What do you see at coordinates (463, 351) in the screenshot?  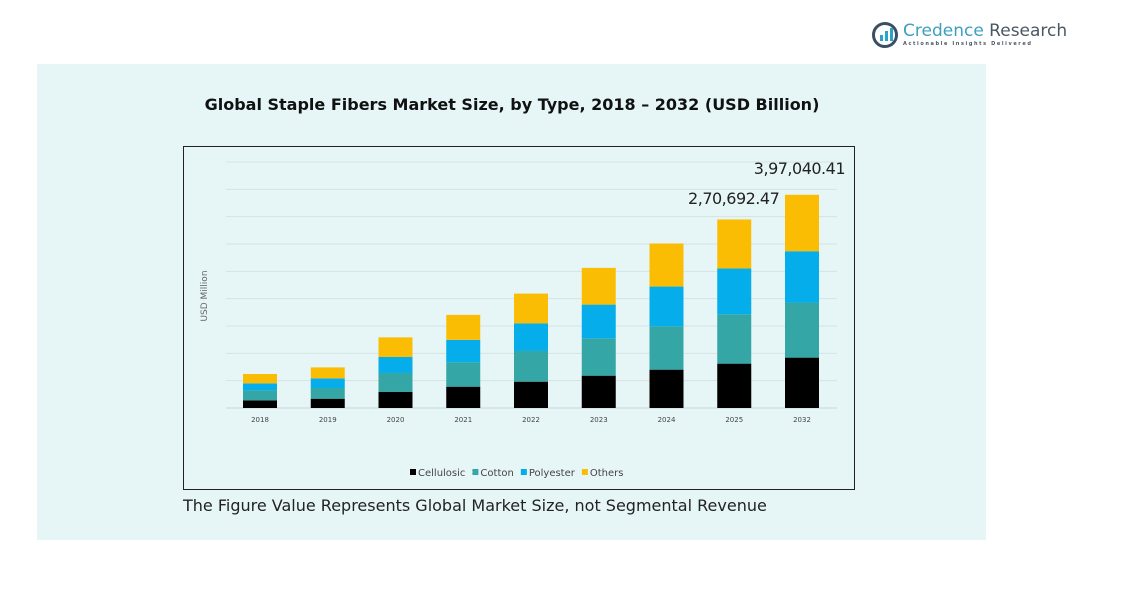 I see `bar-polyester-2021` at bounding box center [463, 351].